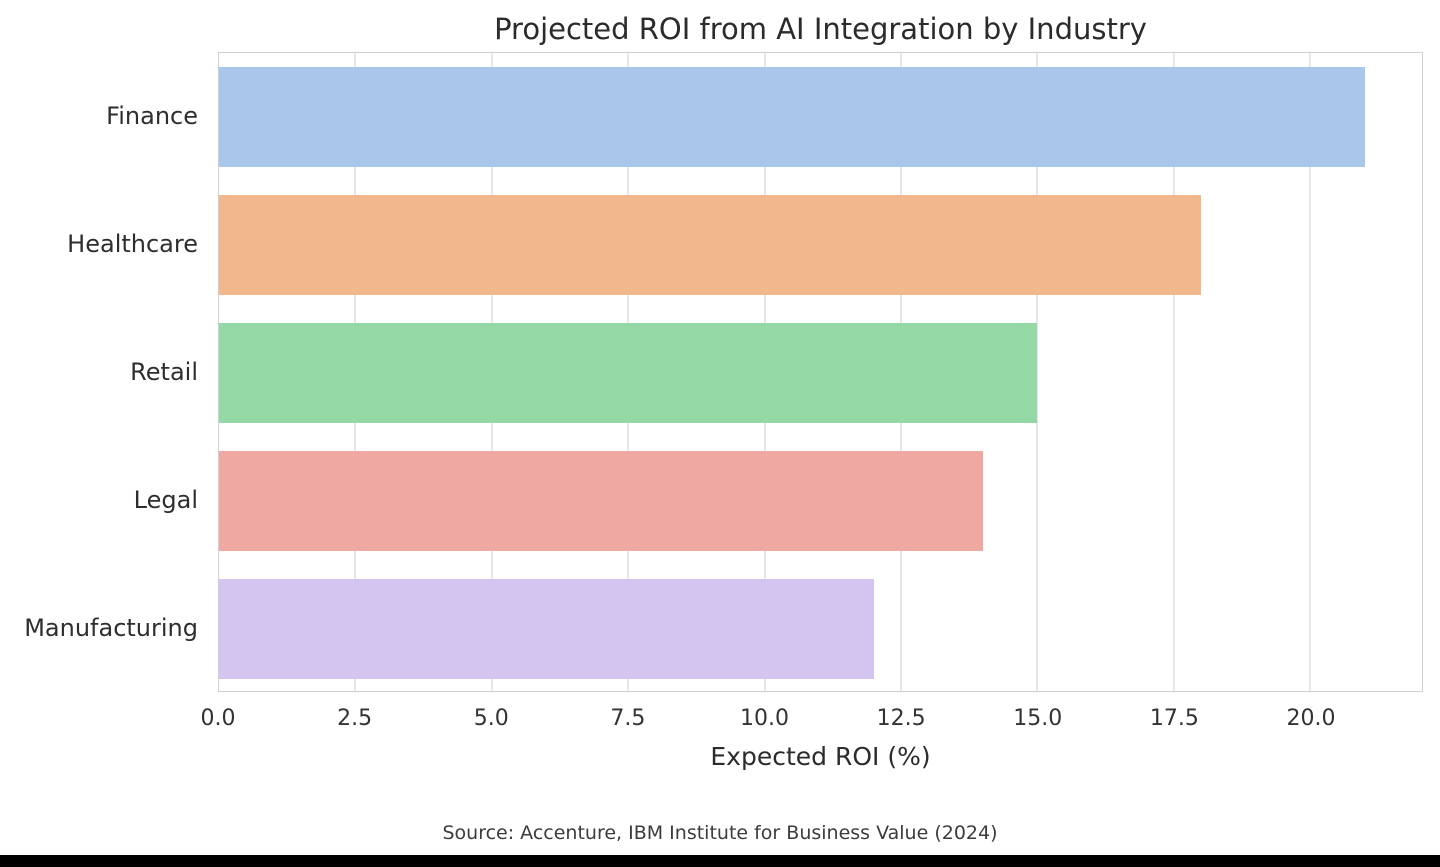  I want to click on x-tick-label-0.0: 0.0, so click(218, 718).